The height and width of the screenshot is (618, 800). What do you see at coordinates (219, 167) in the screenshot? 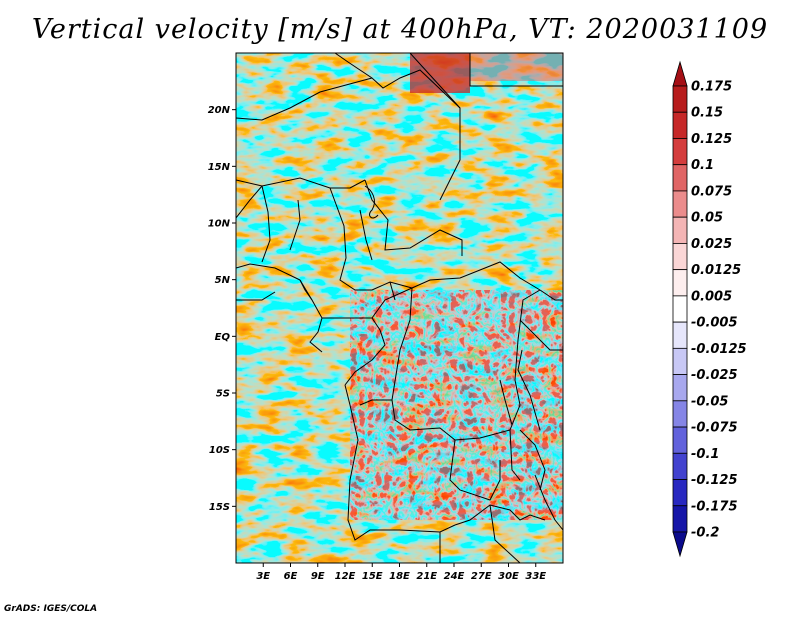
I see `lat-label: 15N` at bounding box center [219, 167].